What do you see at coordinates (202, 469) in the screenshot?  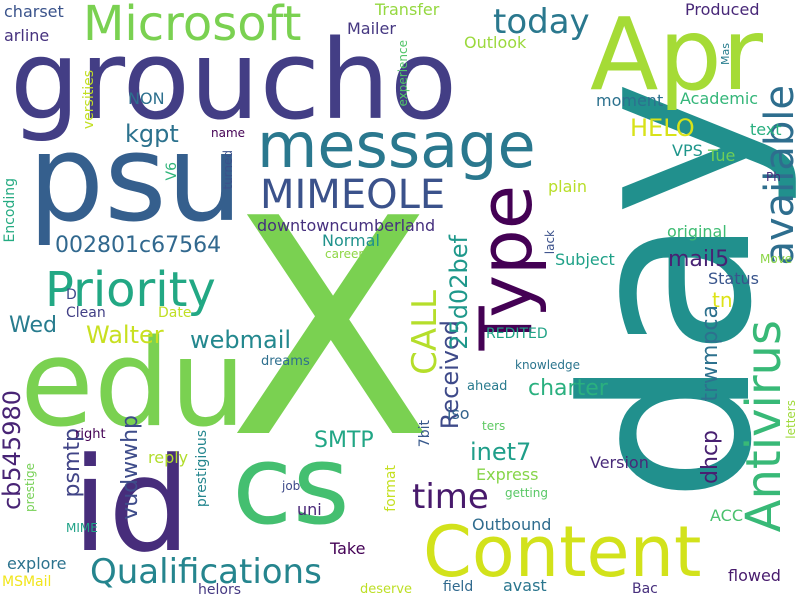 I see `word: prestigious` at bounding box center [202, 469].